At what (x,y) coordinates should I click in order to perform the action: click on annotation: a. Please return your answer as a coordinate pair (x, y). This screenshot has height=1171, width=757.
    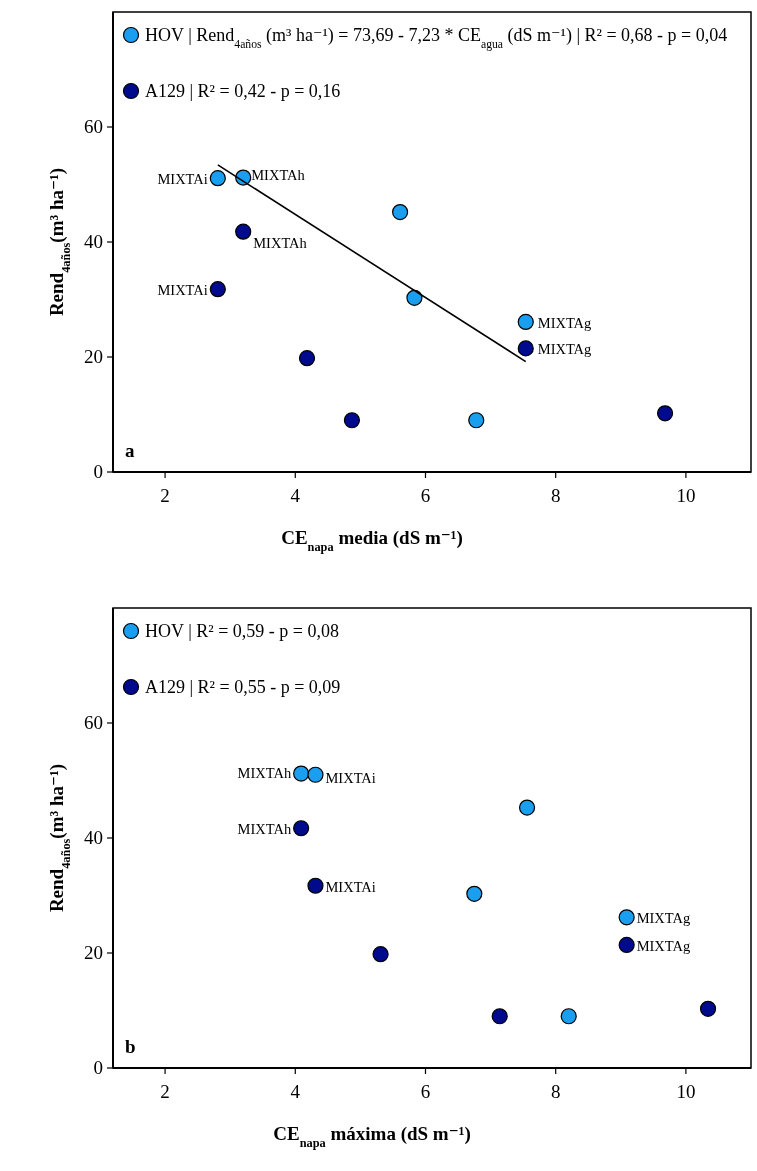
    Looking at the image, I should click on (130, 450).